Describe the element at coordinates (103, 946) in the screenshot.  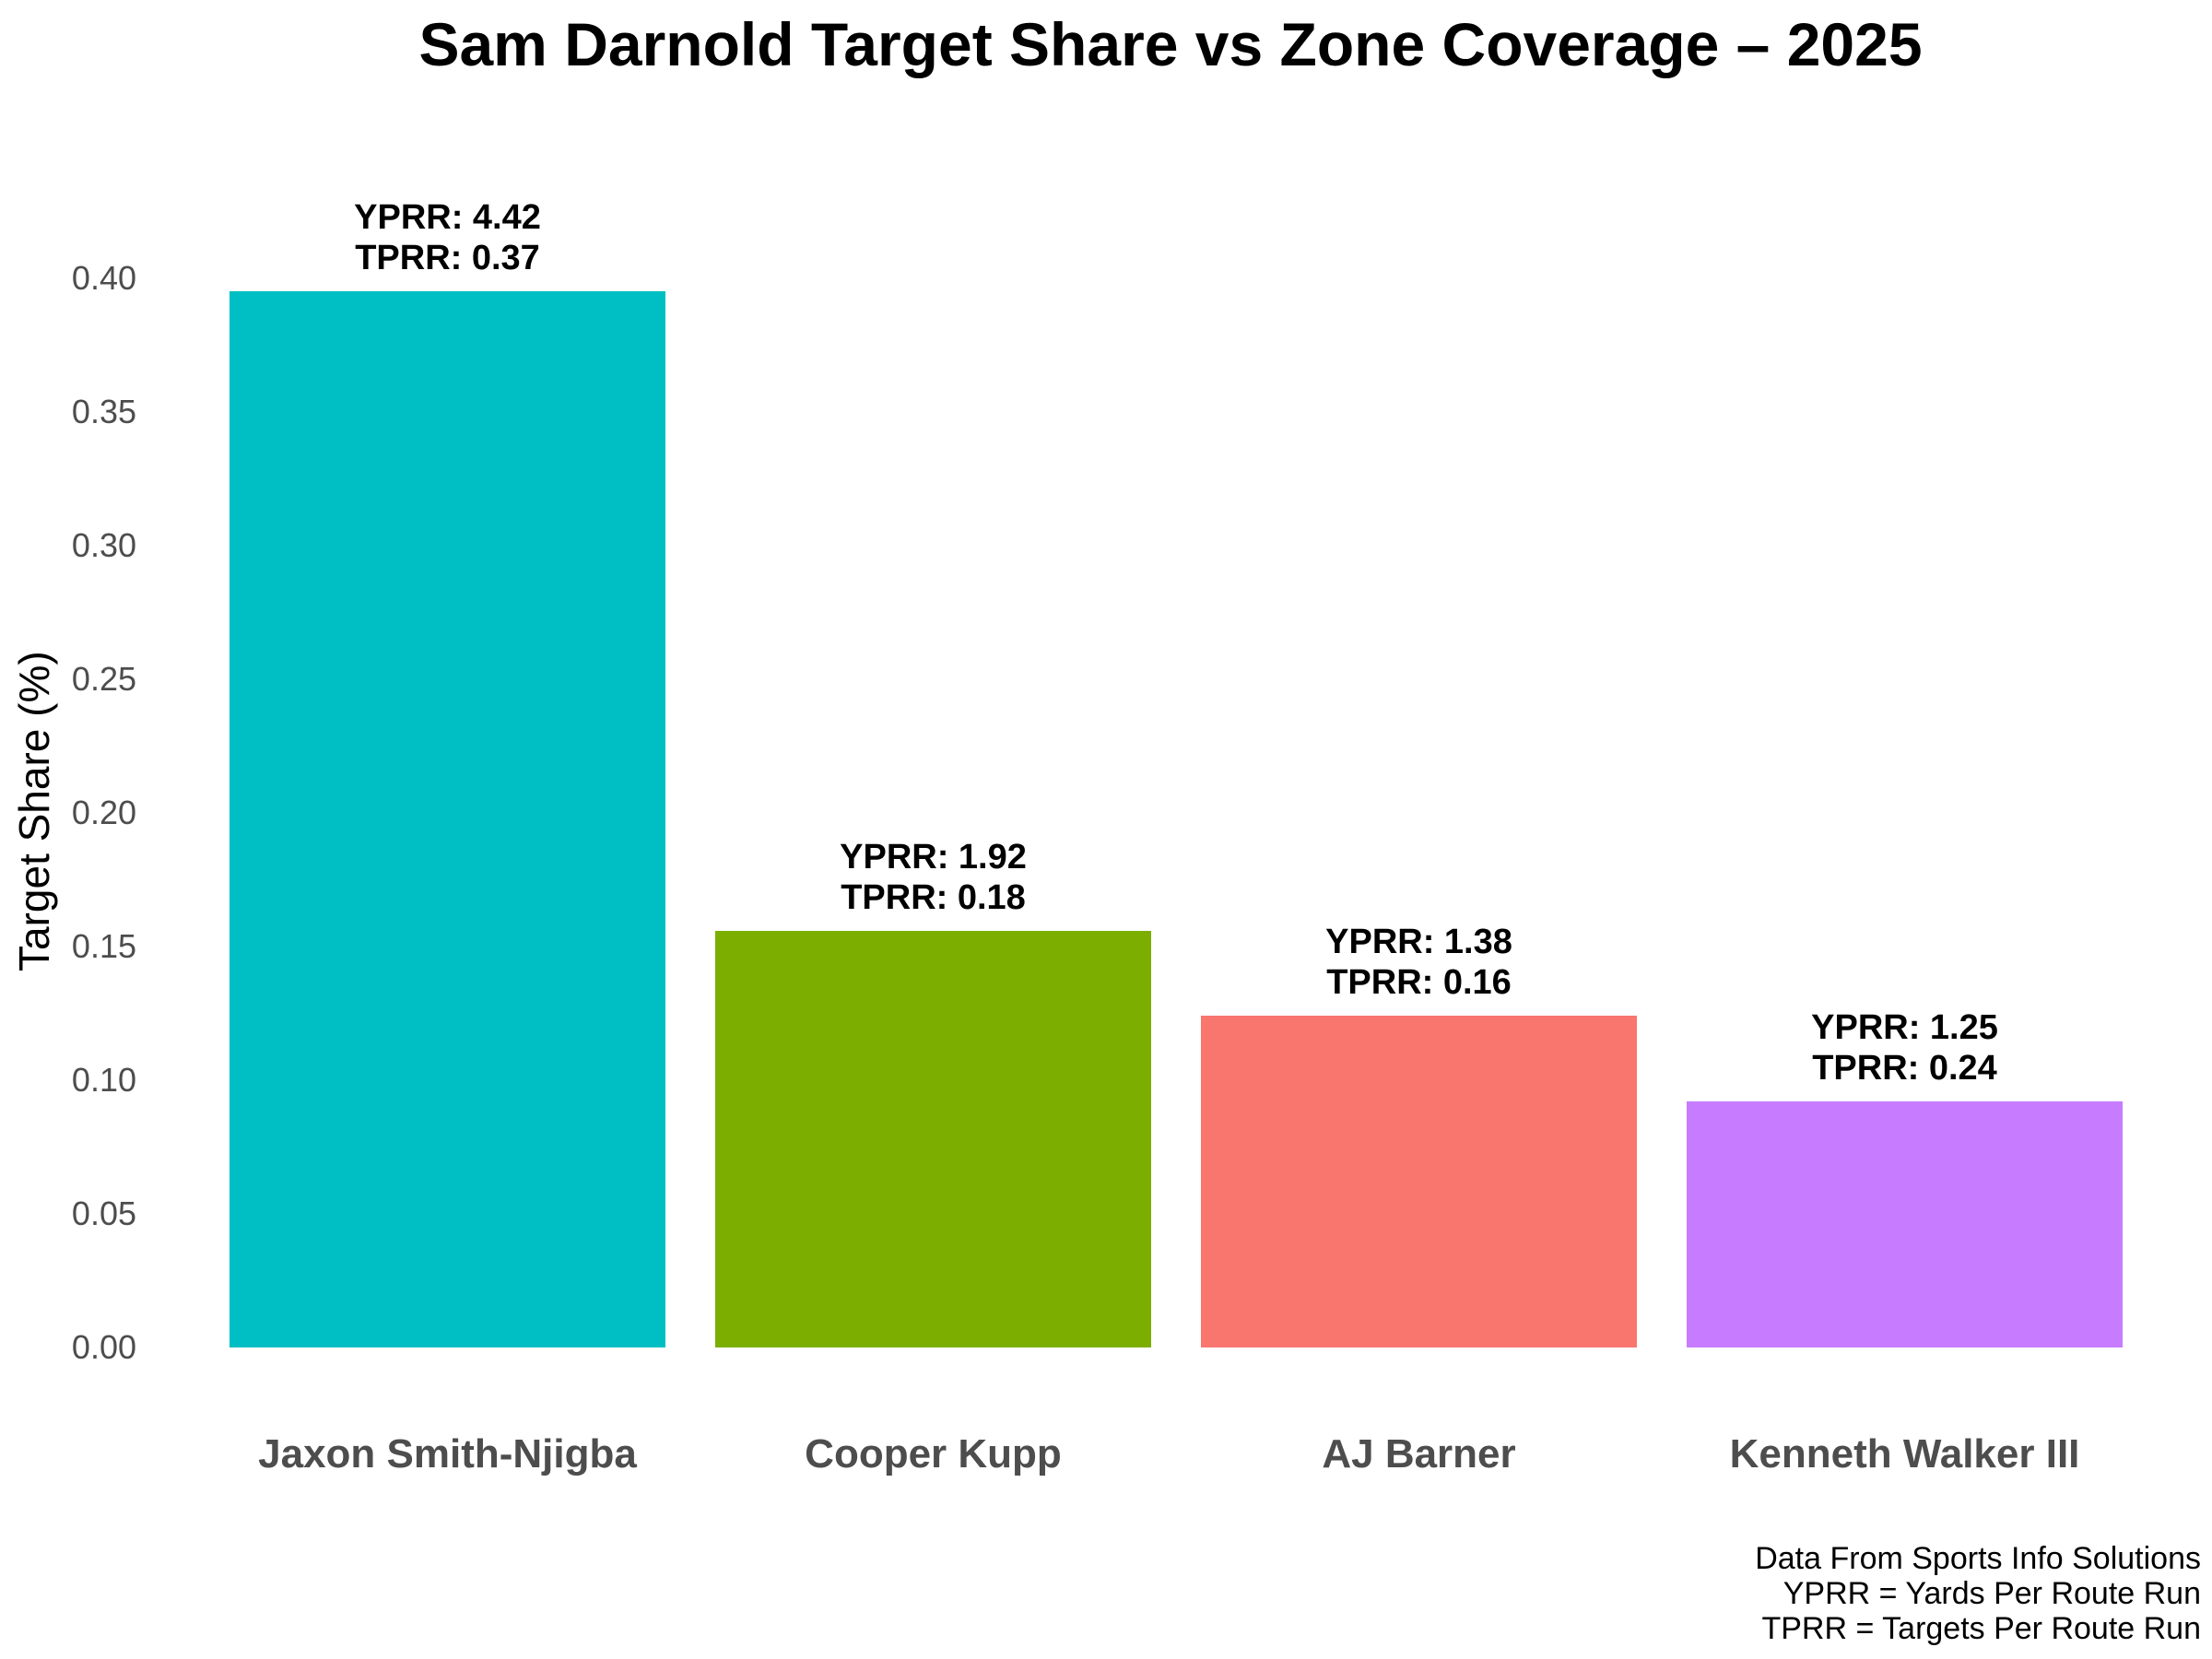
I see `y-tick-label: 0.15` at that location.